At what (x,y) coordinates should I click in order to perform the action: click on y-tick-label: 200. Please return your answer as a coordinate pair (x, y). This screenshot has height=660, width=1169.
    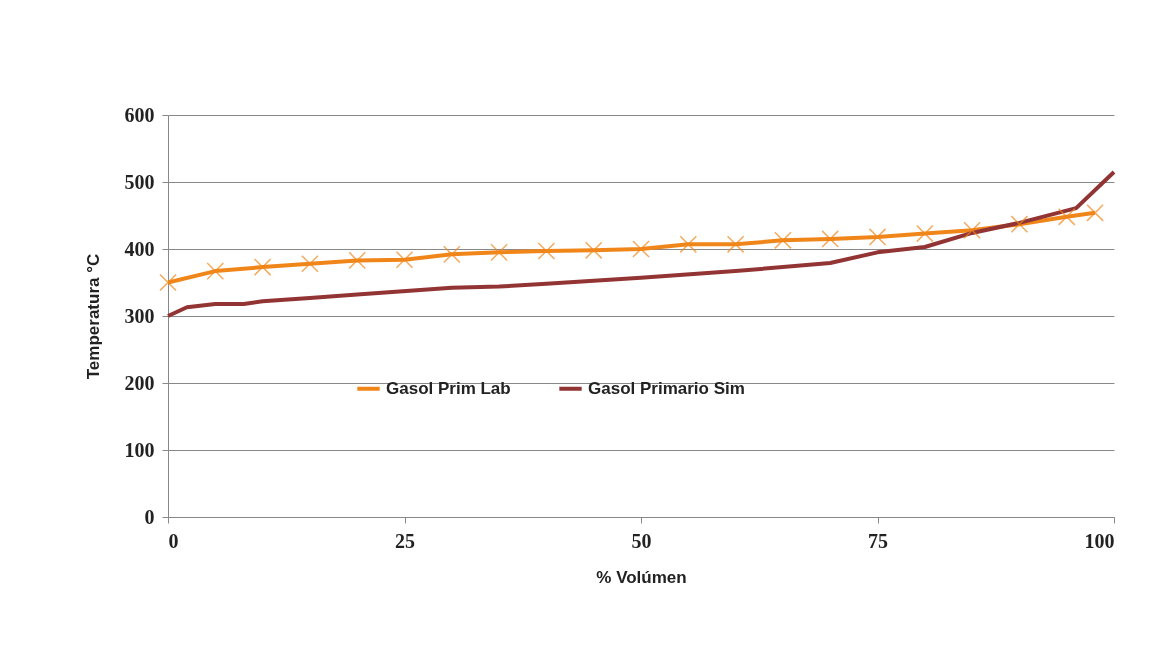
    Looking at the image, I should click on (139, 382).